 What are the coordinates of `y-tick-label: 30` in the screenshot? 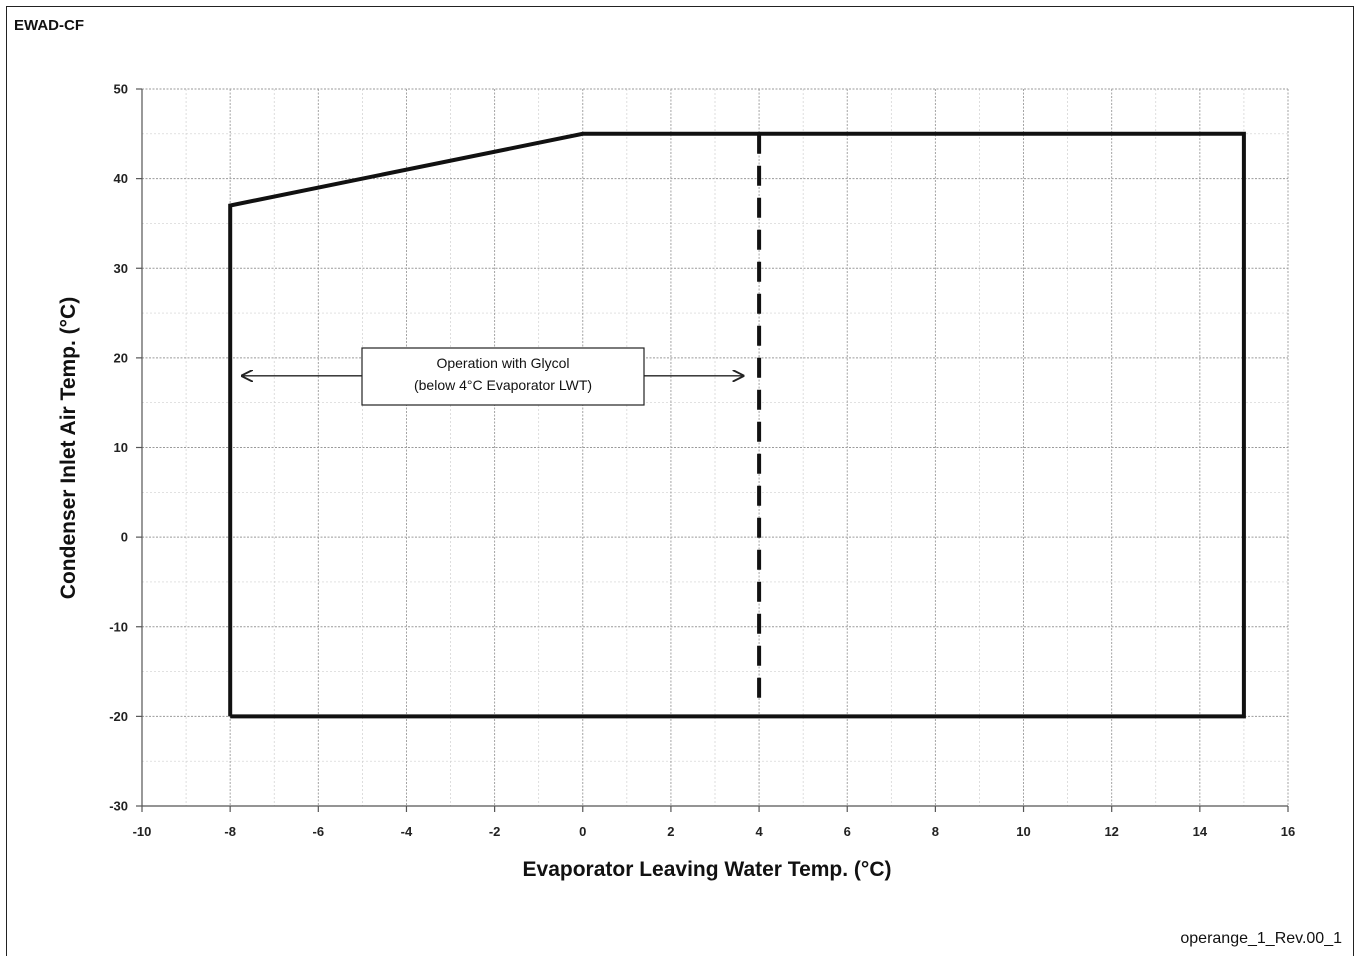 It's located at (121, 268).